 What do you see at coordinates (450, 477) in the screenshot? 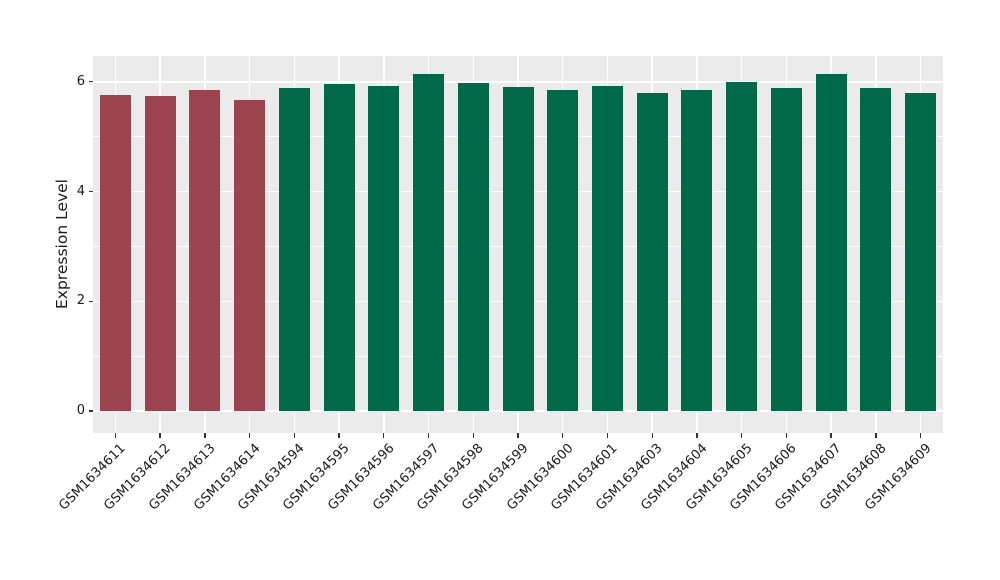
I see `x-axis-tick-label: GSM1634598` at bounding box center [450, 477].